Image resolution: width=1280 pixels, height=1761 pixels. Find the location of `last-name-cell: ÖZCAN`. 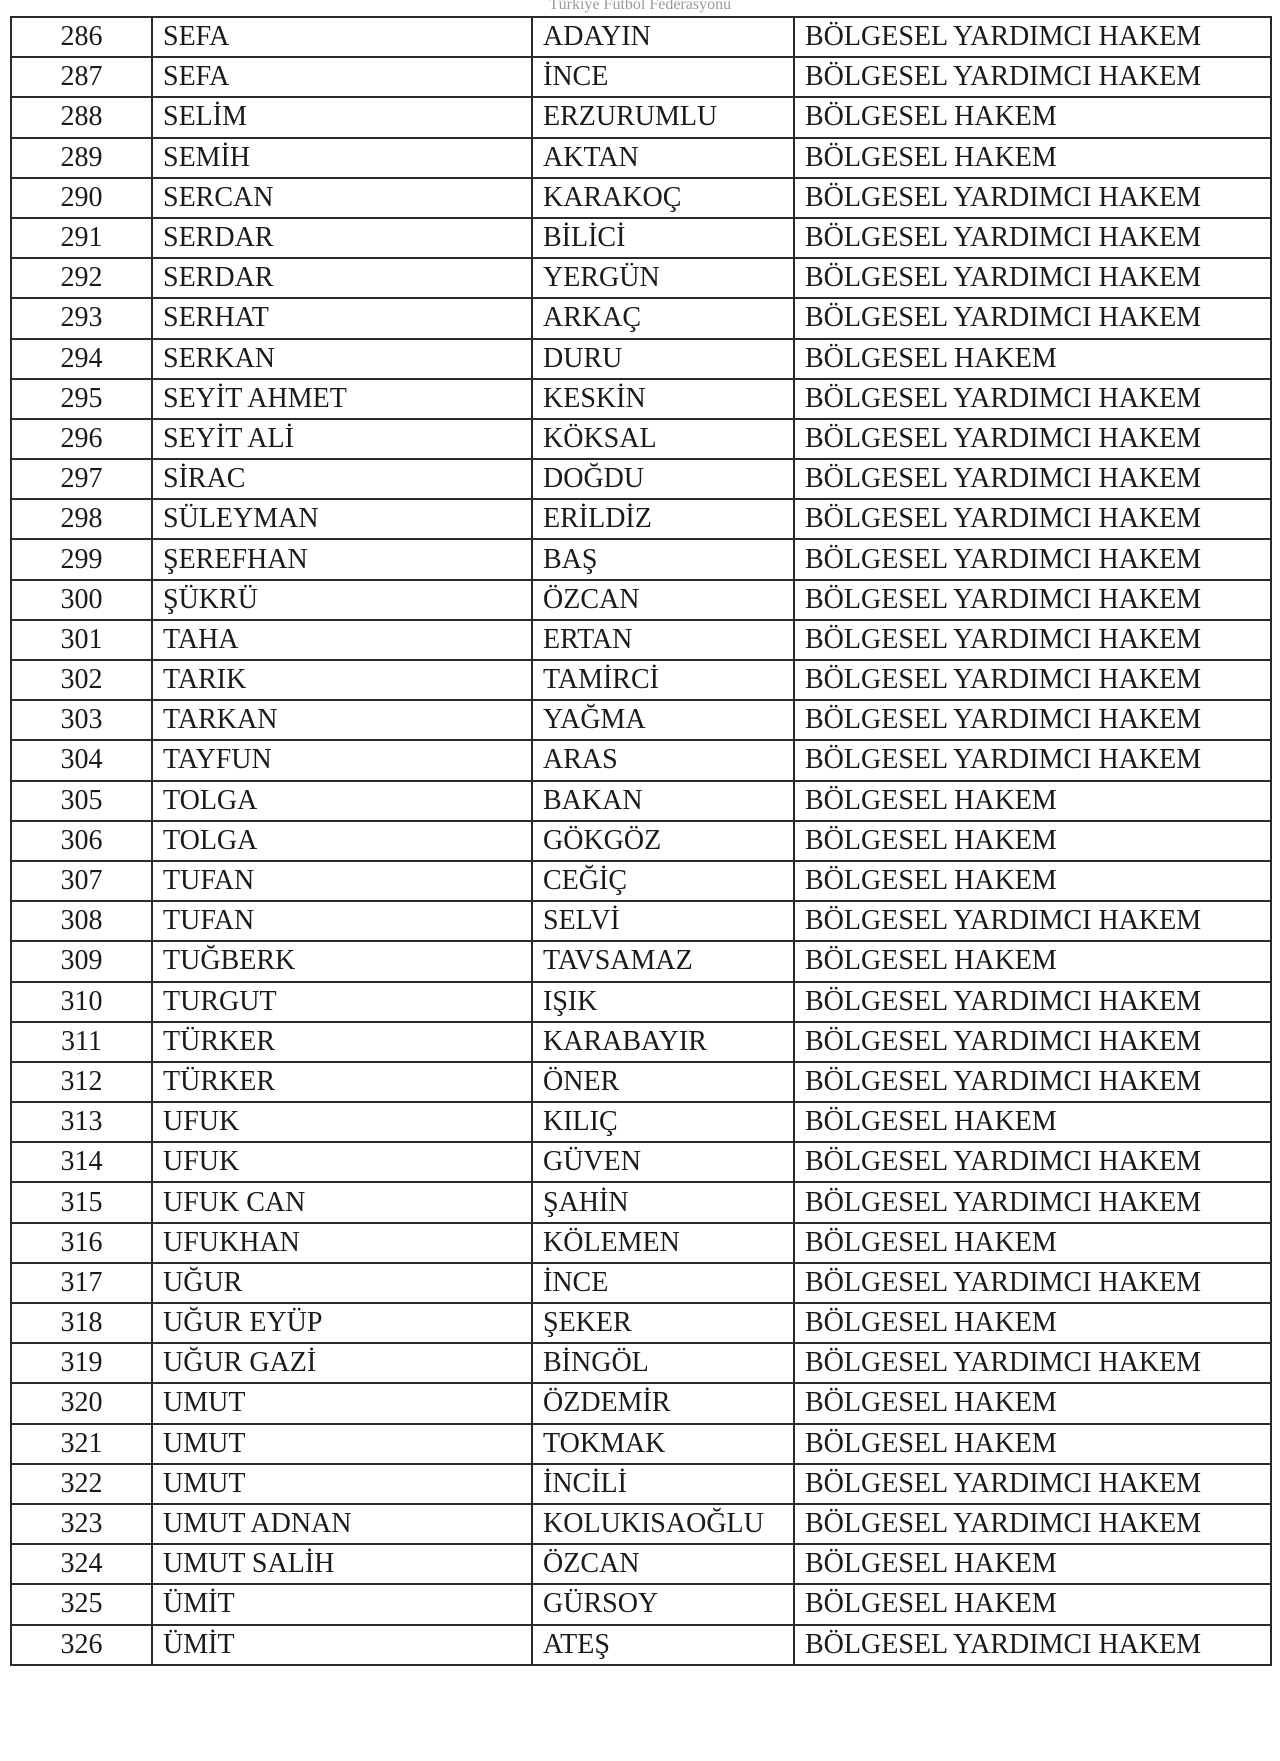

last-name-cell: ÖZCAN is located at coordinates (663, 1564).